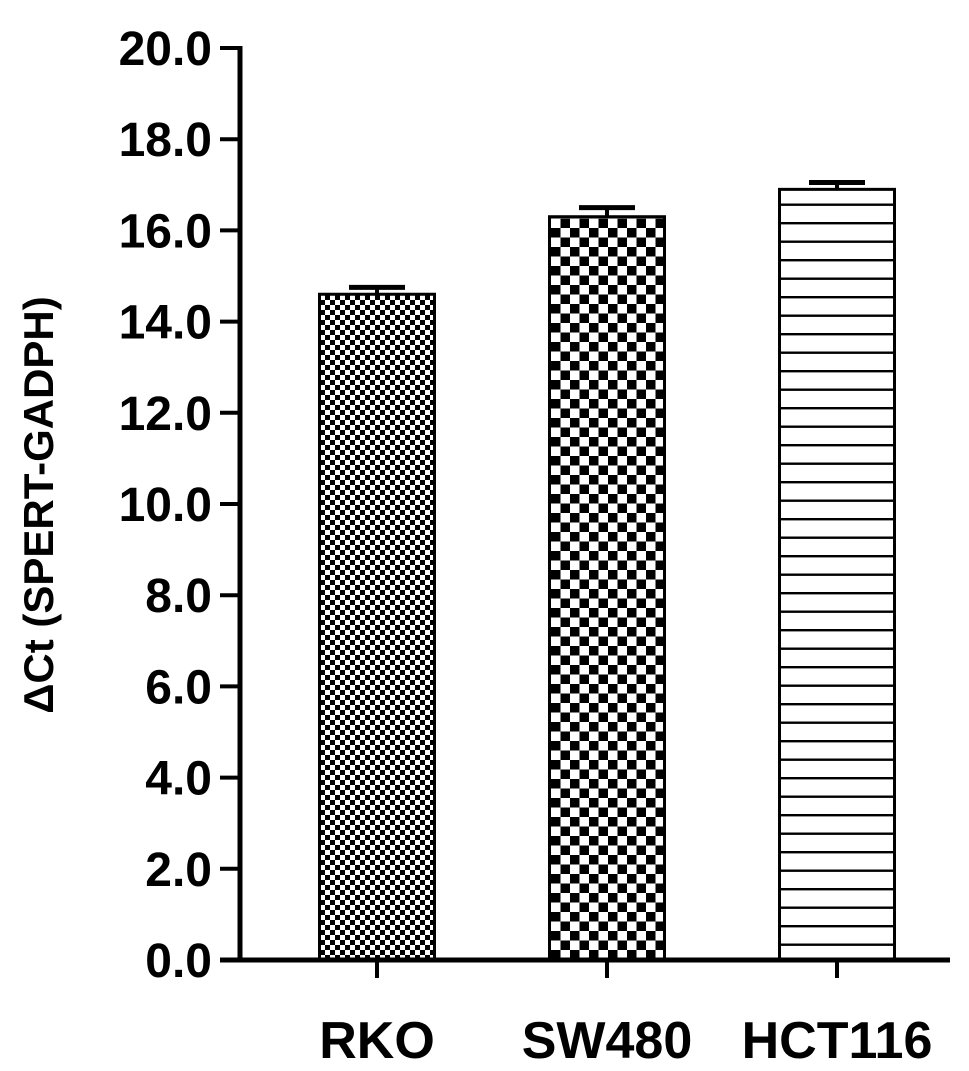 The image size is (969, 1071). What do you see at coordinates (178, 596) in the screenshot?
I see `y-tick-label: 8.0` at bounding box center [178, 596].